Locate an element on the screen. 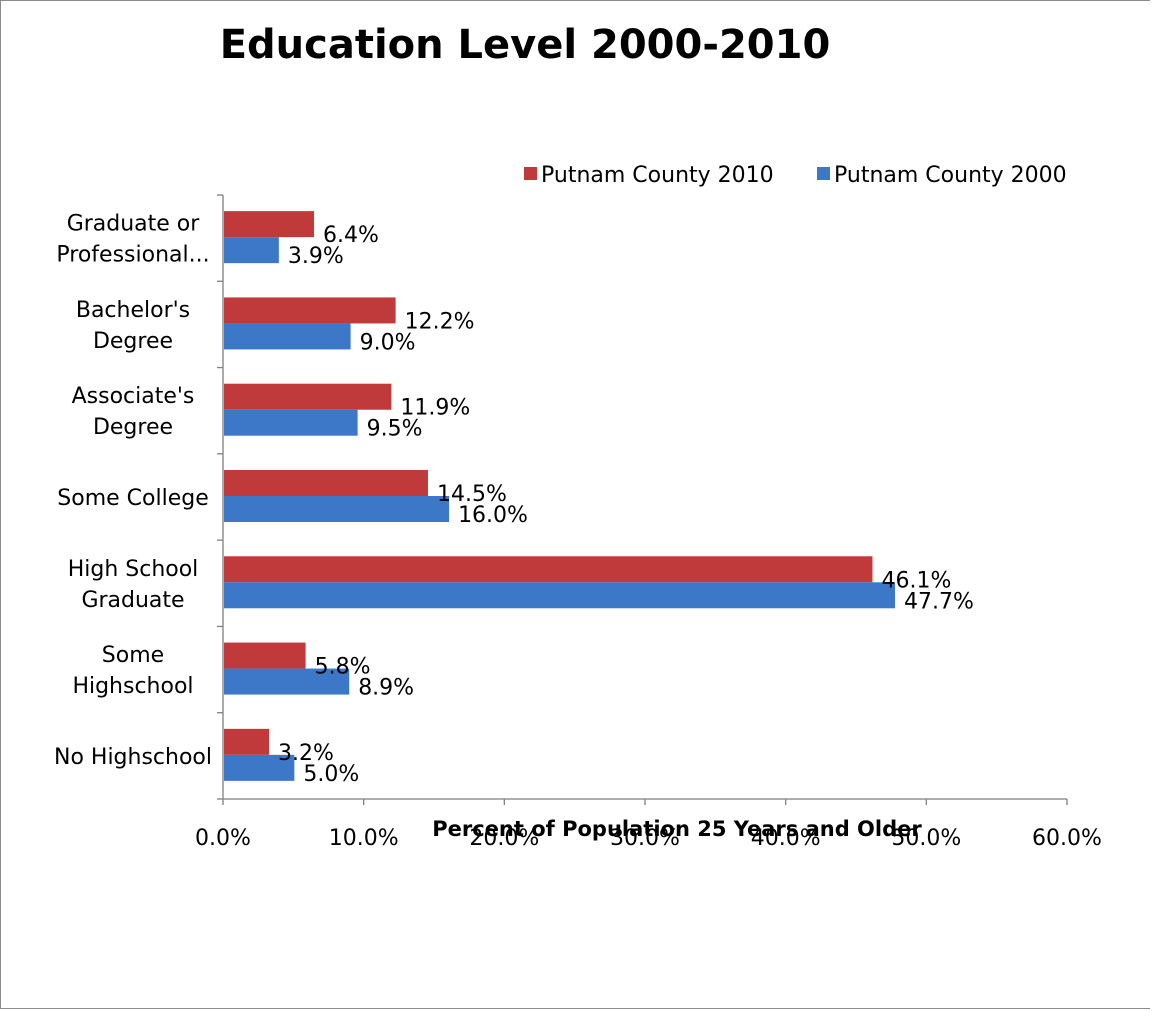 This screenshot has height=1011, width=1152. category-label: Bachelor's is located at coordinates (133, 310).